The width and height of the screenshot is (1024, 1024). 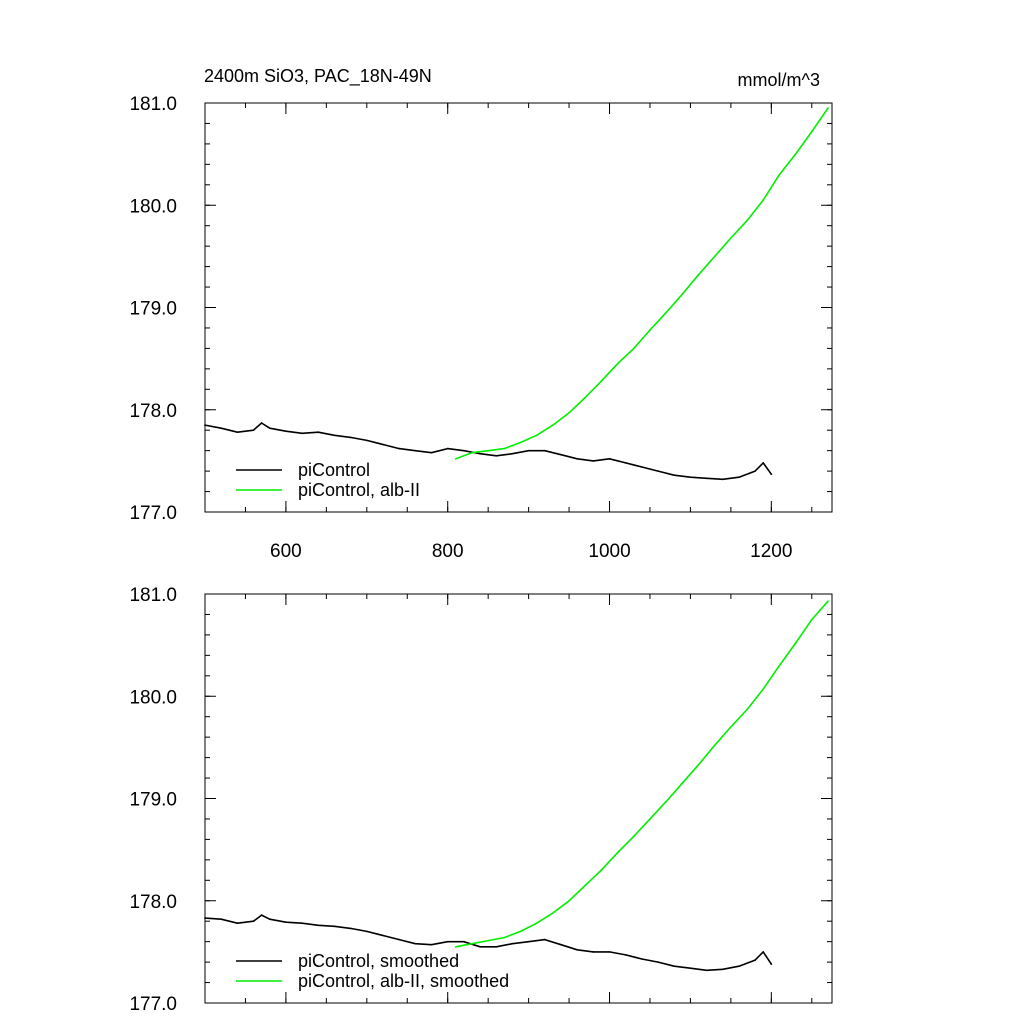 What do you see at coordinates (448, 551) in the screenshot?
I see `x-tick-label: 800` at bounding box center [448, 551].